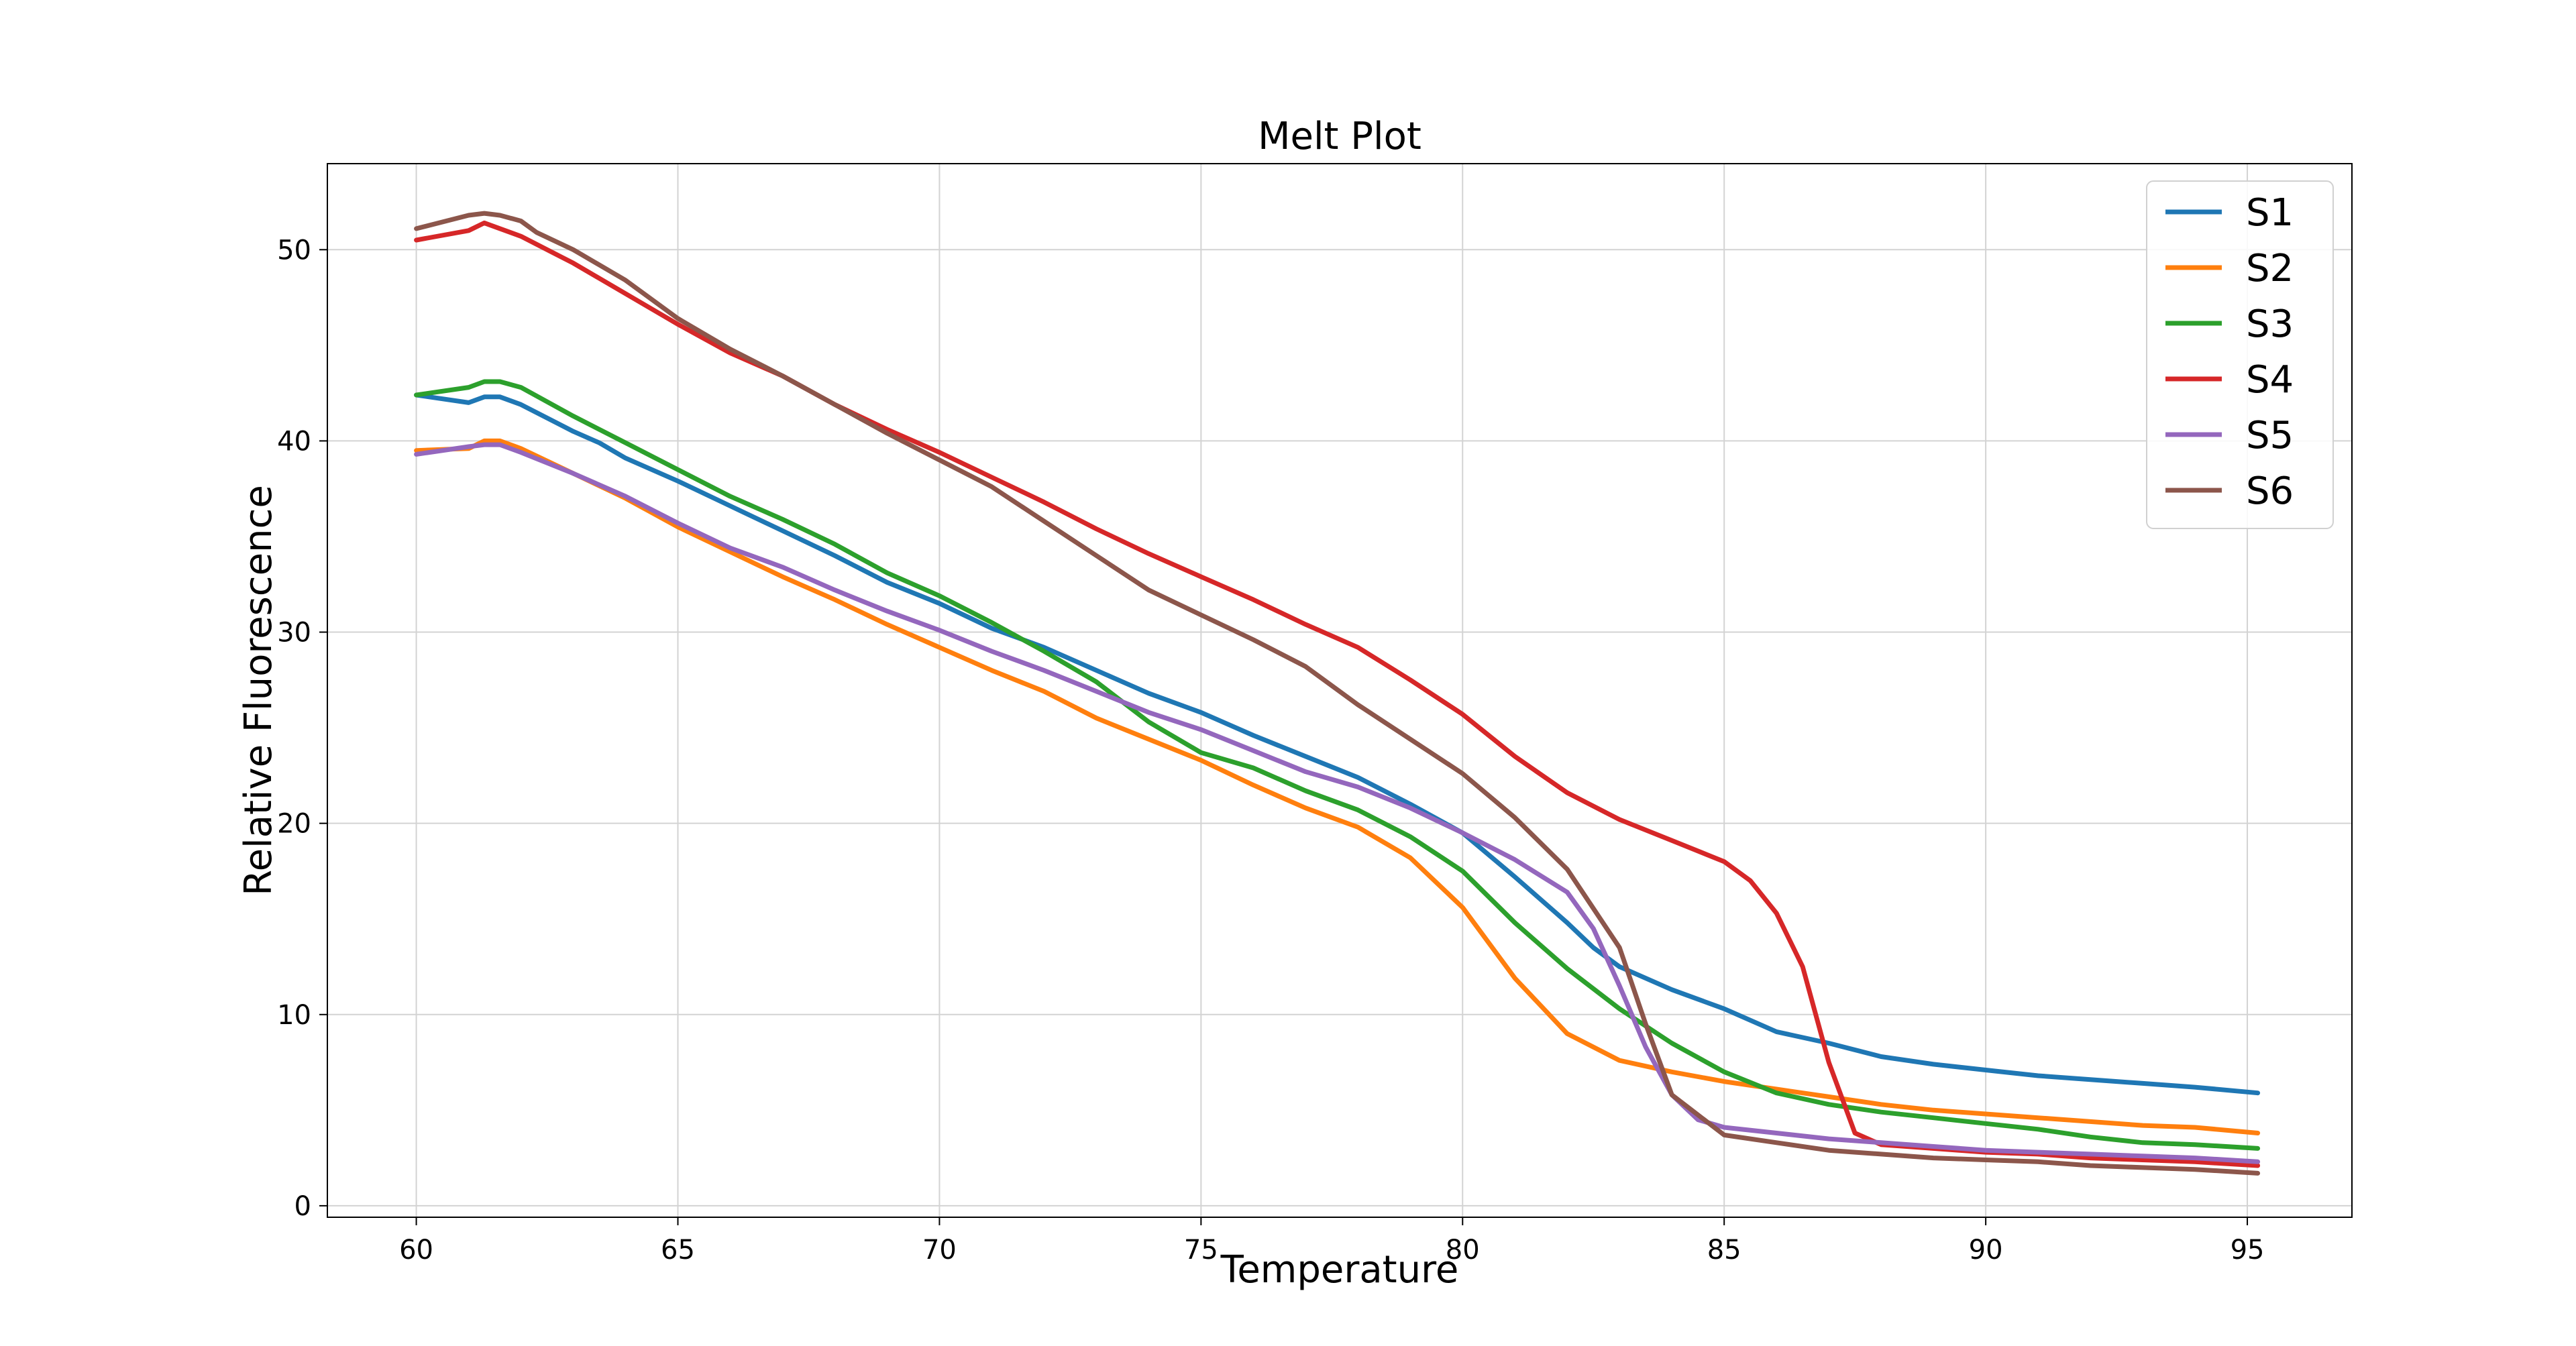 The image size is (2576, 1346). I want to click on y-tick-label: 30, so click(294, 633).